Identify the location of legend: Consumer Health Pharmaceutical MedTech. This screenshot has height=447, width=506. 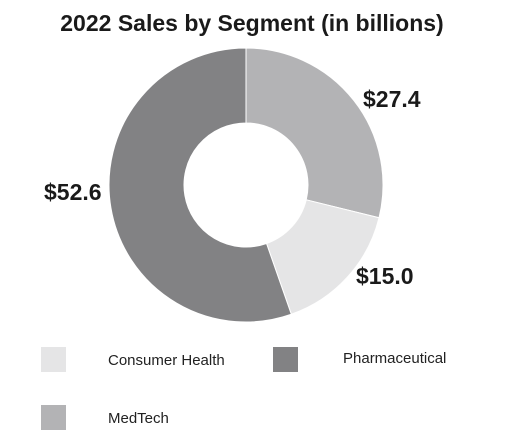
(243, 388).